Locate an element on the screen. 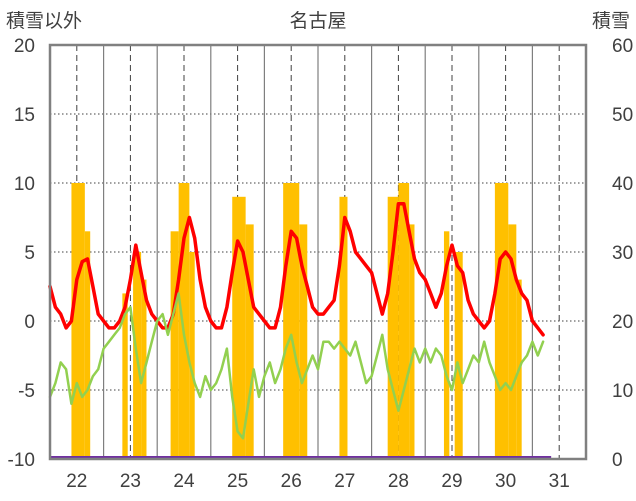 The height and width of the screenshot is (501, 636). y-right-tick-label: 40 is located at coordinates (622, 184).